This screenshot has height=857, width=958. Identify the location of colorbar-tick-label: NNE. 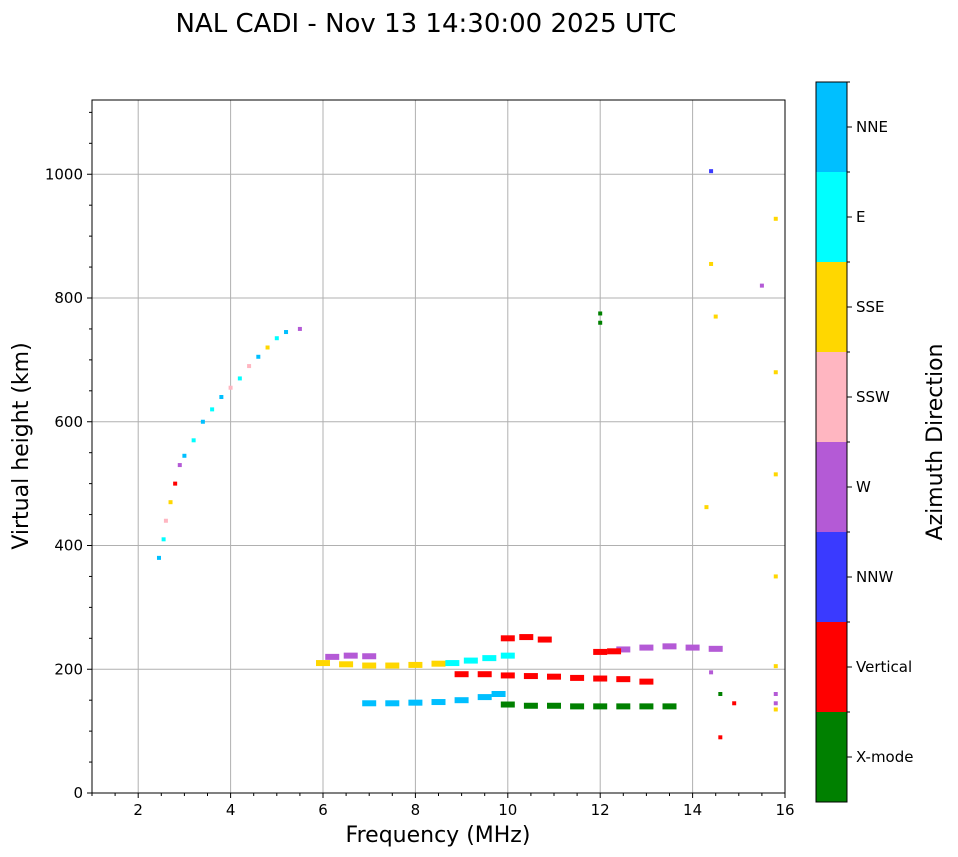
(872, 127).